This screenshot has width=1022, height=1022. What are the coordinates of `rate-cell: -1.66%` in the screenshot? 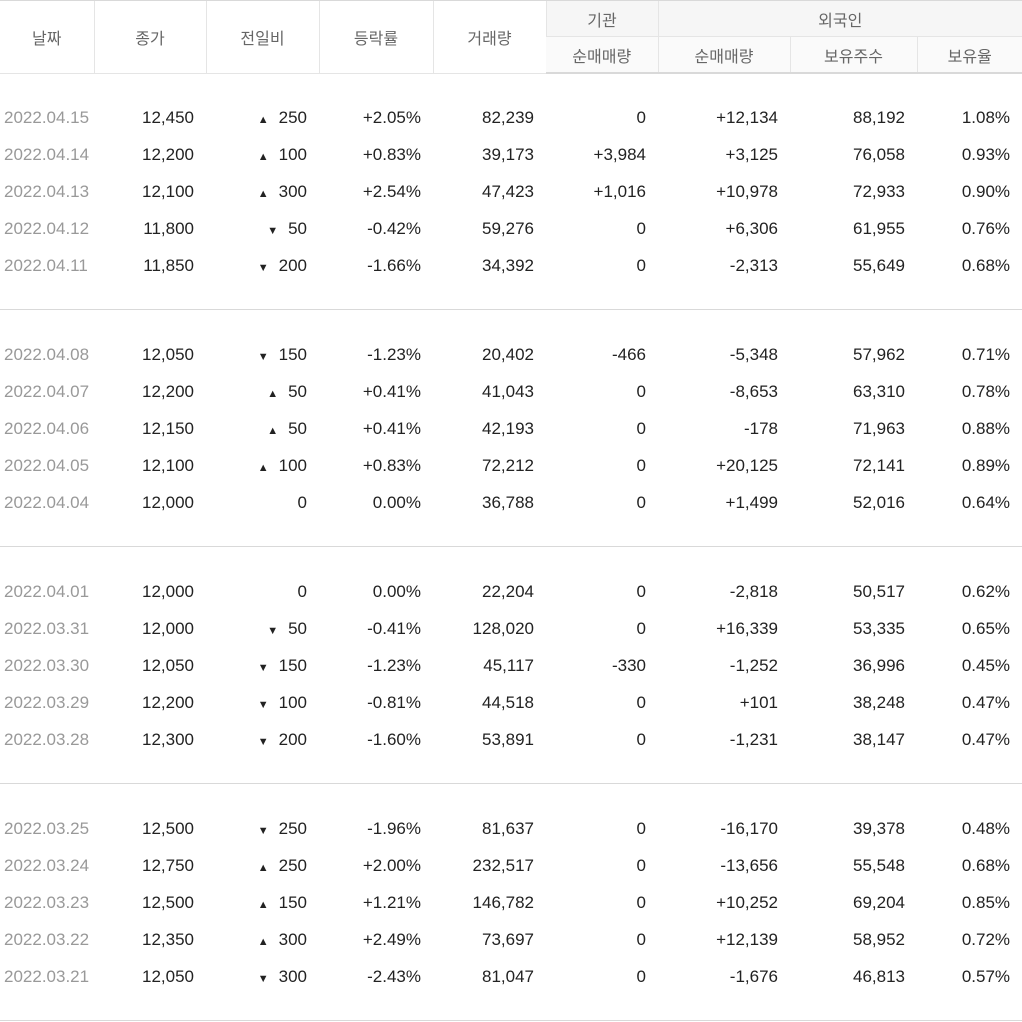 It's located at (376, 265).